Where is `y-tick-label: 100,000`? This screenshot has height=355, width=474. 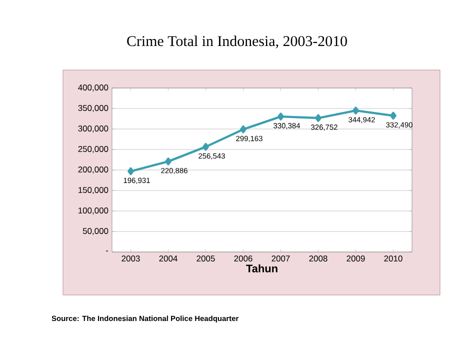 y-tick-label: 100,000 is located at coordinates (93, 211).